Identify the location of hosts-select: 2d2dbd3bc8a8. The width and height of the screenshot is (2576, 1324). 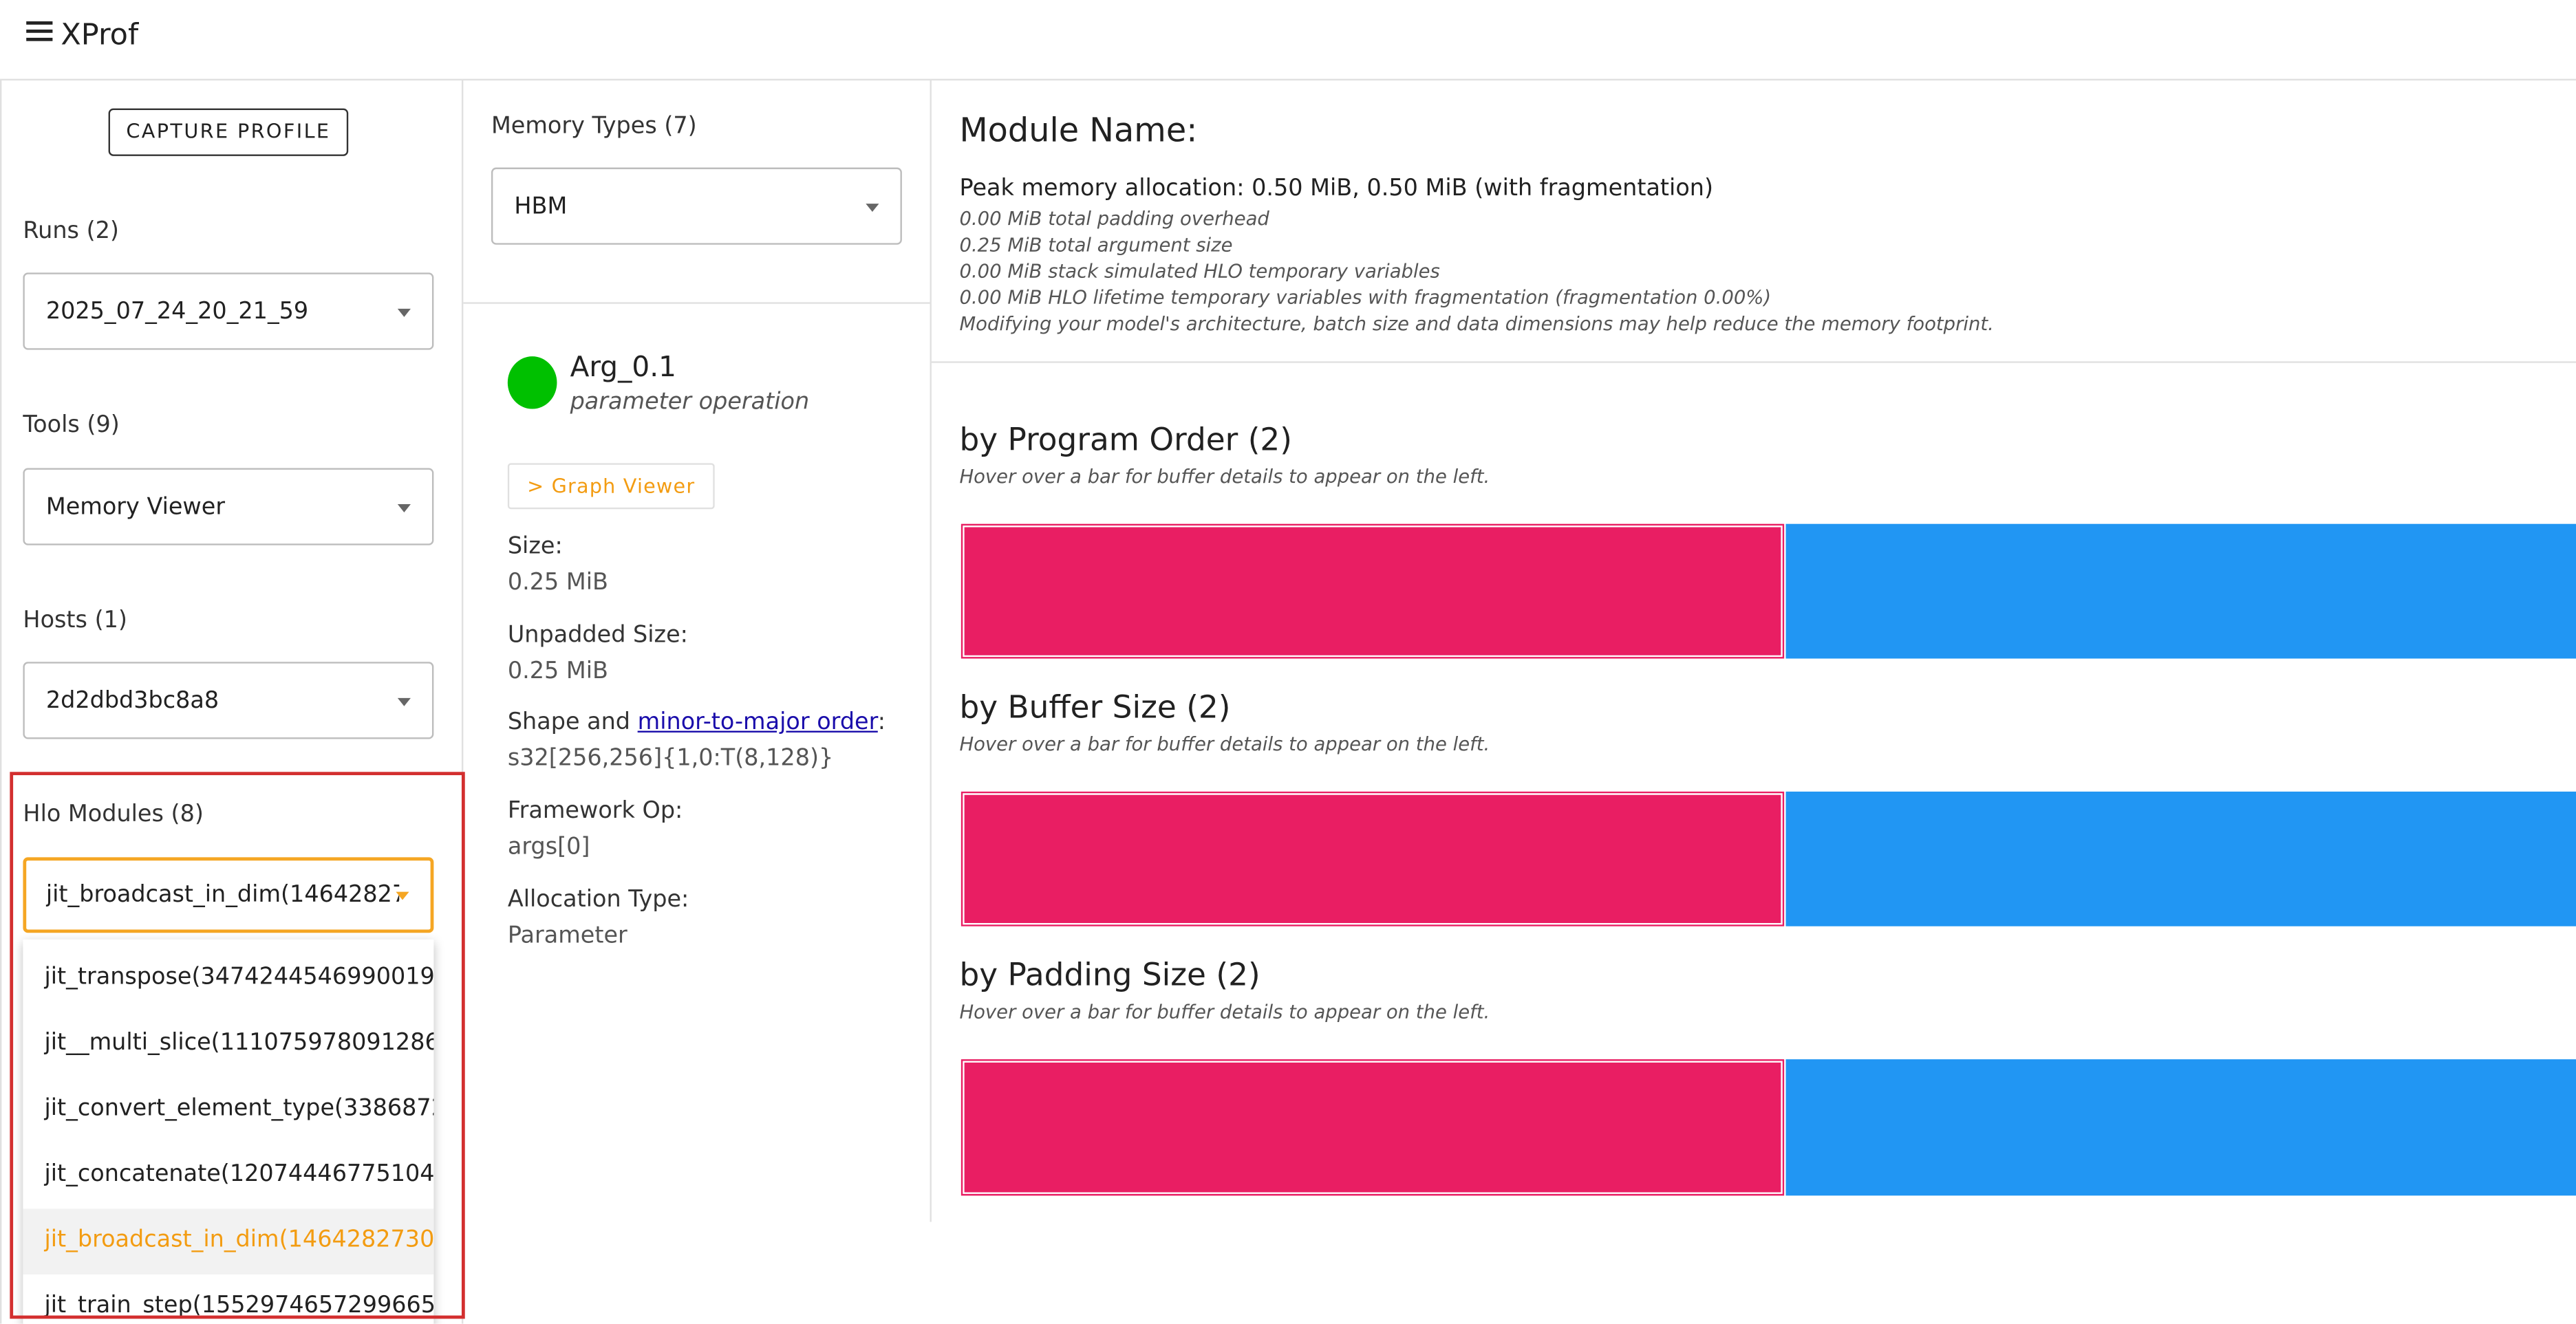
(229, 700).